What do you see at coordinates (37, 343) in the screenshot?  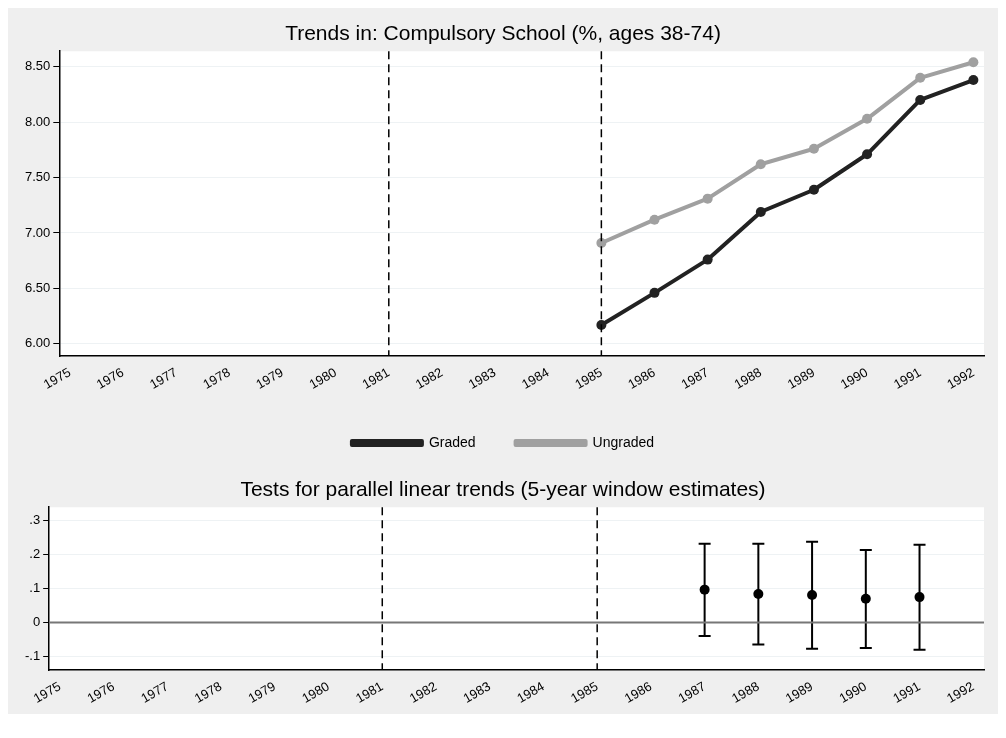 I see `y-tick-label: 6.00` at bounding box center [37, 343].